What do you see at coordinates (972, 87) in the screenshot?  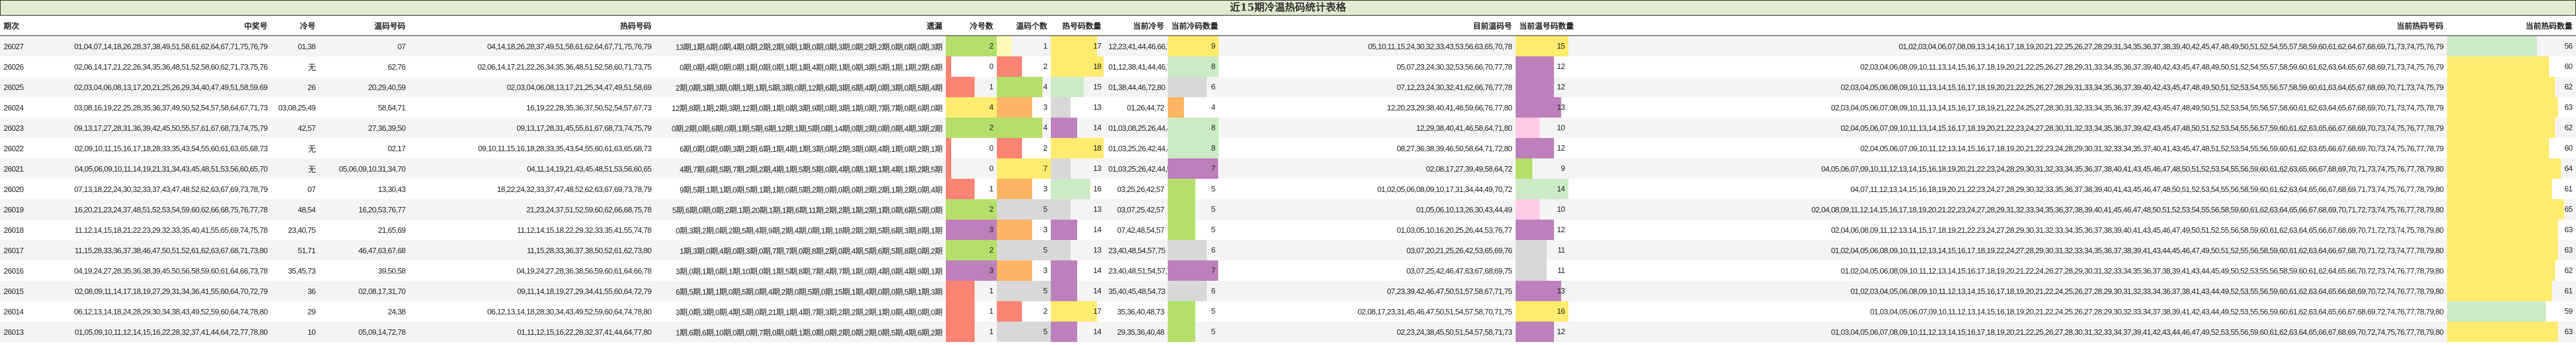 I see `cold-count-cell: 1` at bounding box center [972, 87].